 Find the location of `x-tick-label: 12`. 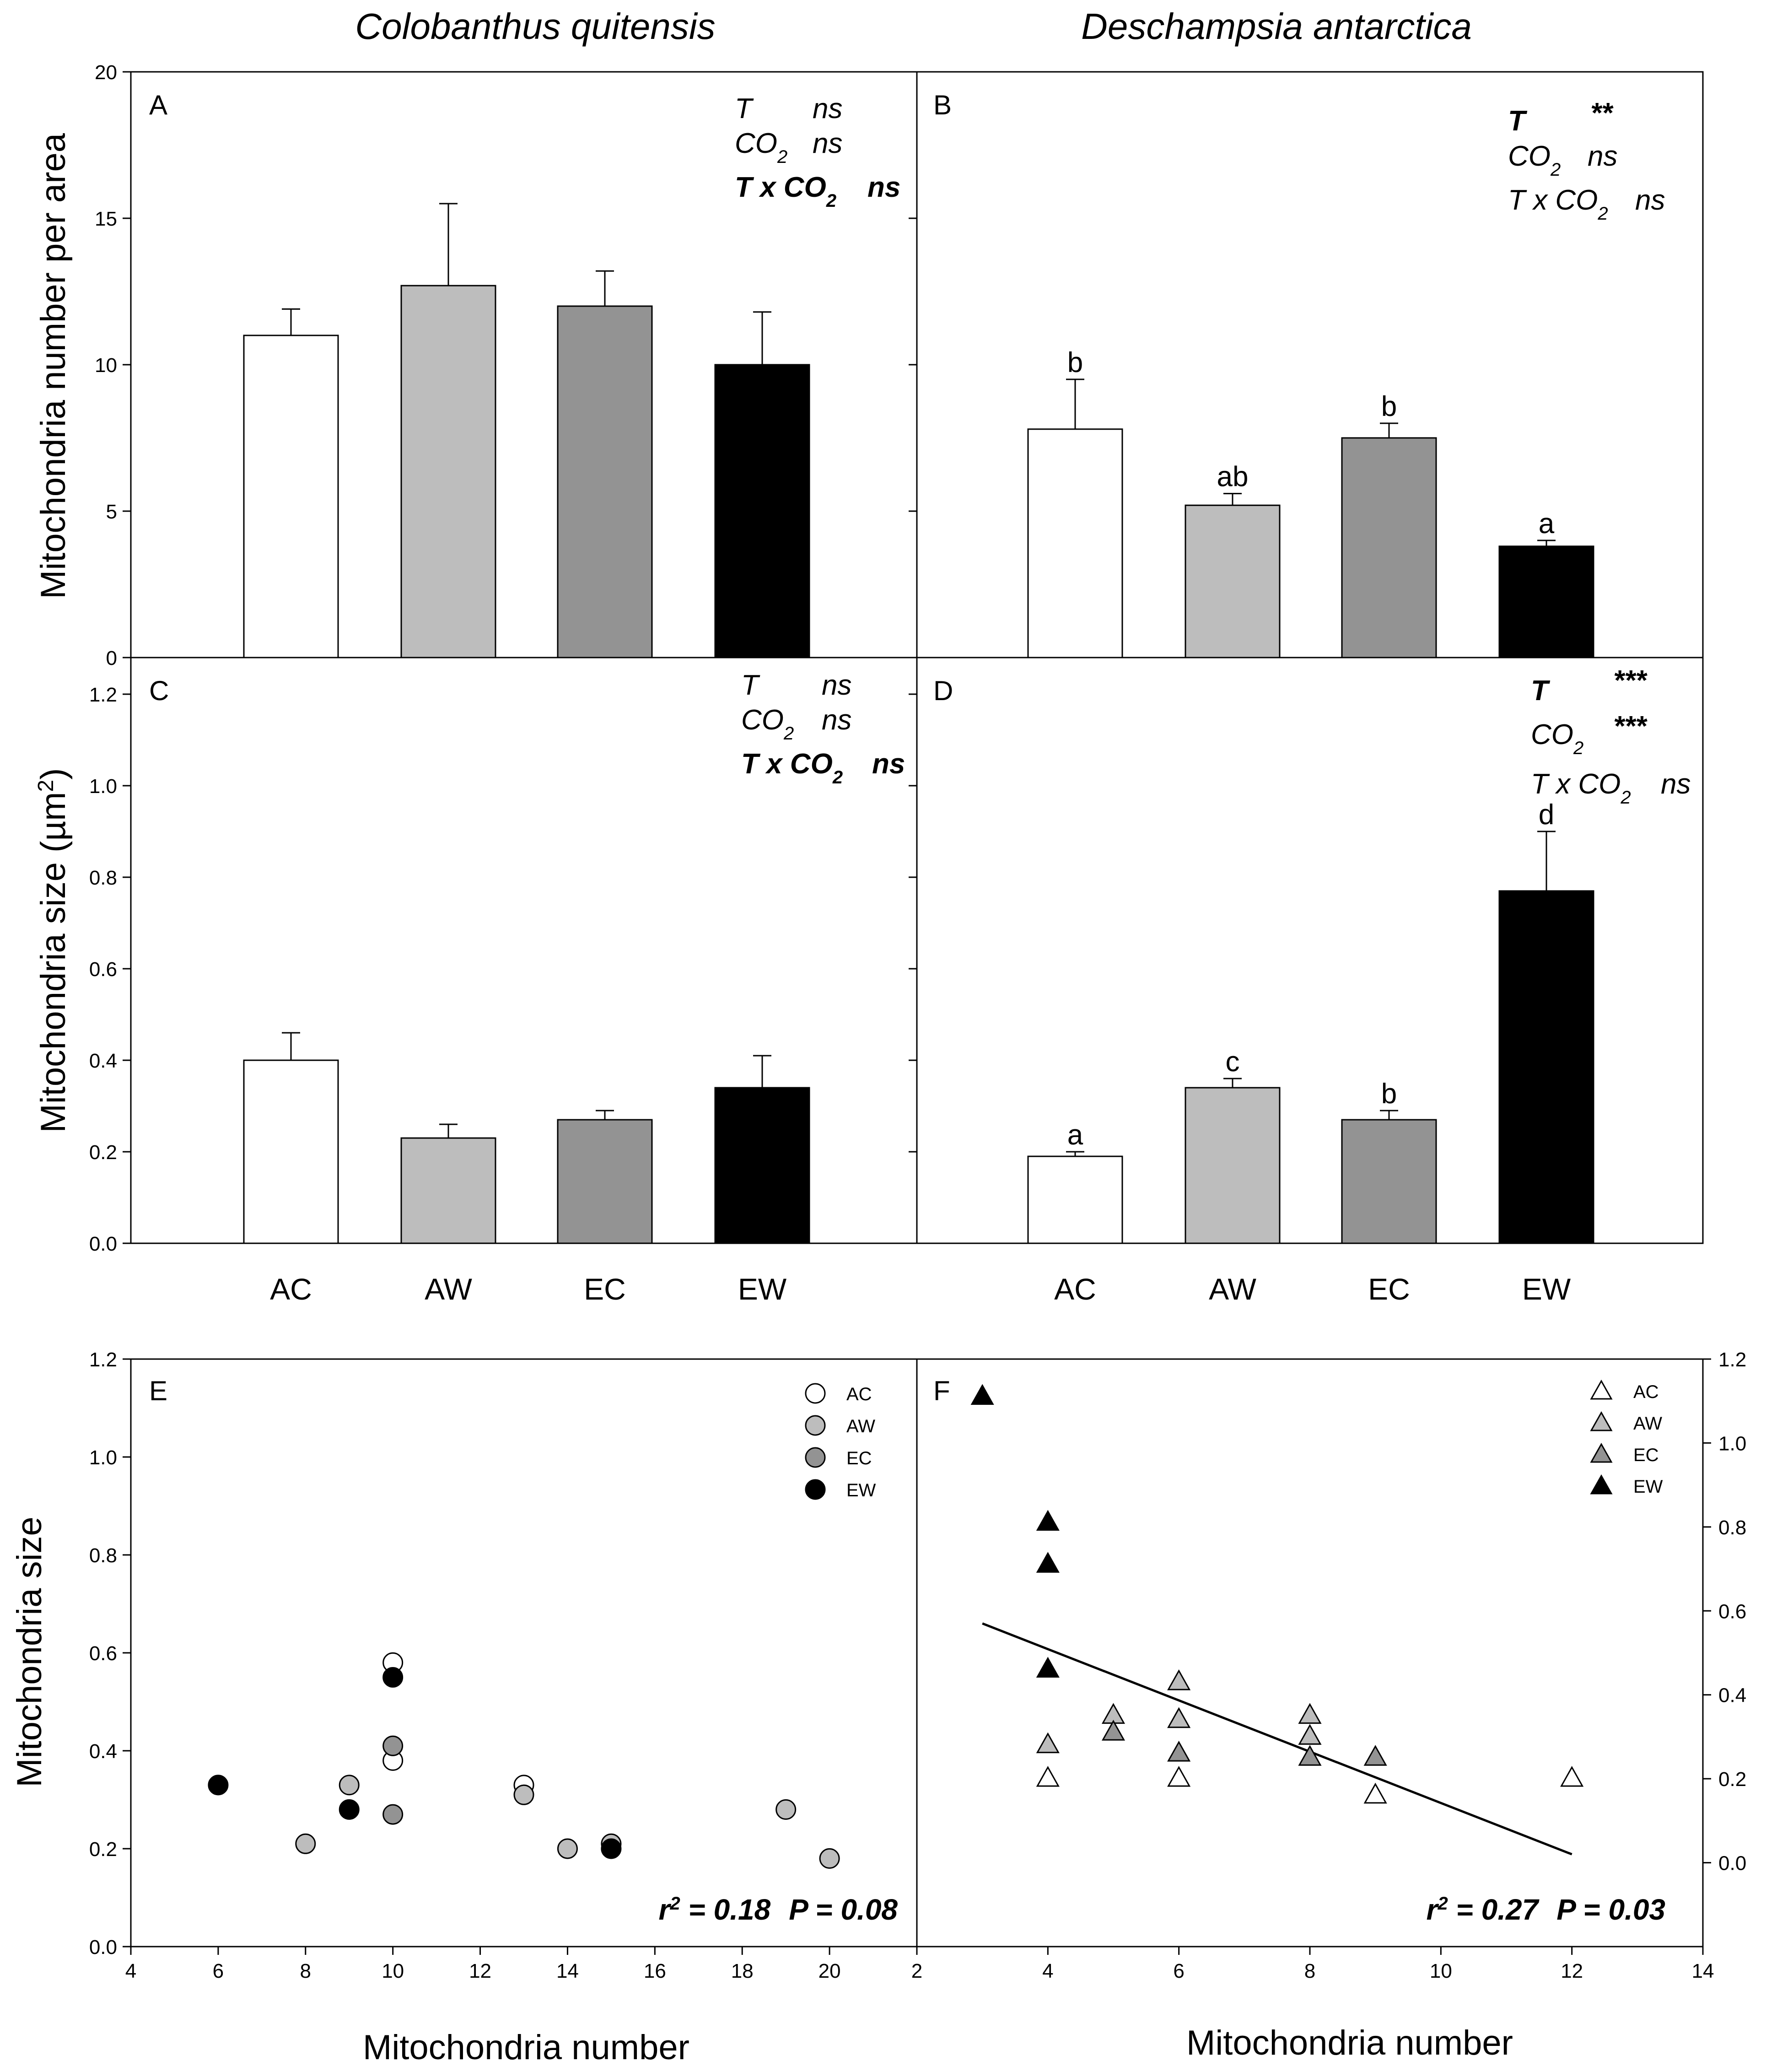

x-tick-label: 12 is located at coordinates (480, 1971).